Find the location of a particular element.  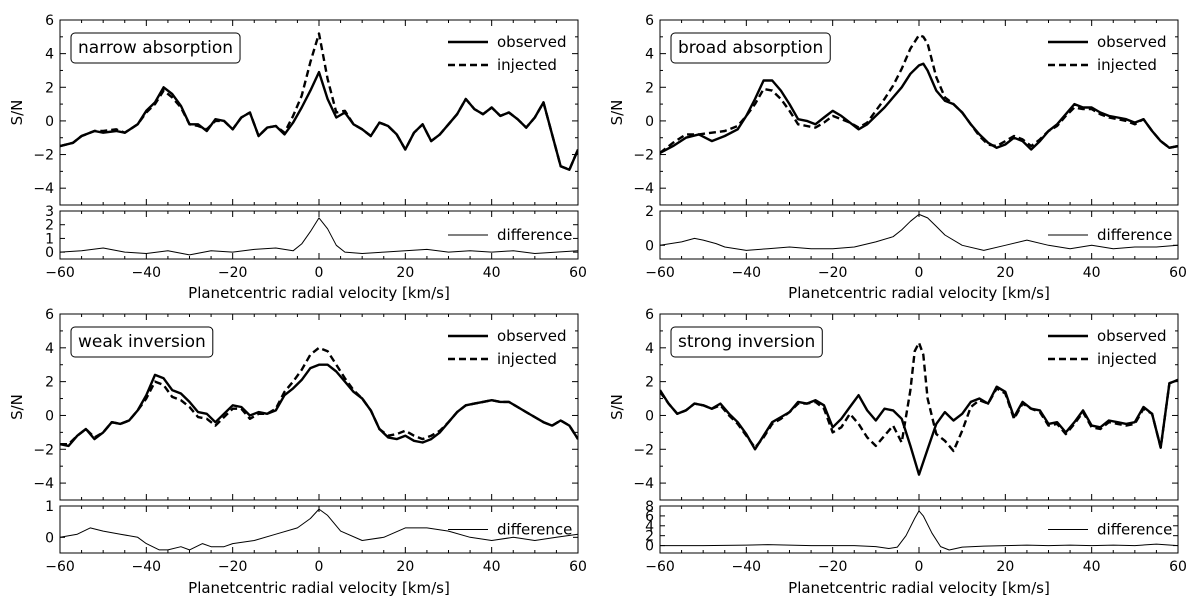

panel-title: narrow absorption is located at coordinates (155, 48).